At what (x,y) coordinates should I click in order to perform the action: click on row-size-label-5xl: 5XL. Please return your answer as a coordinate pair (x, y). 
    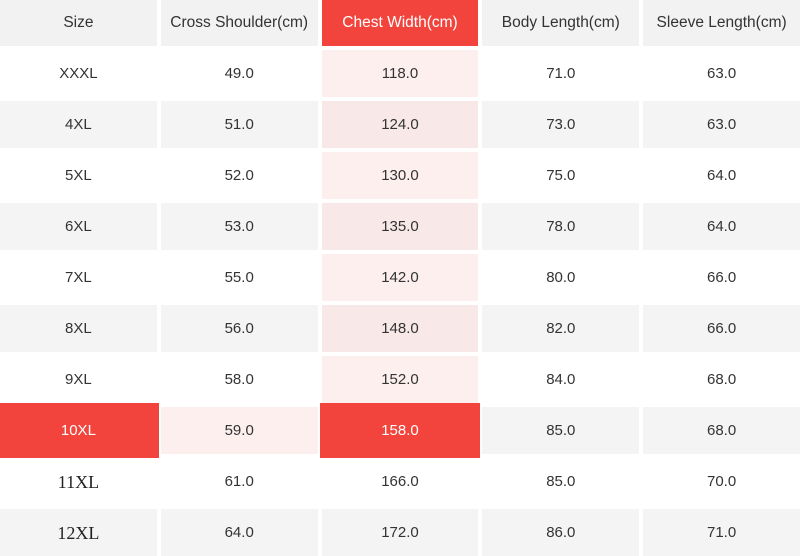
    Looking at the image, I should click on (78, 175).